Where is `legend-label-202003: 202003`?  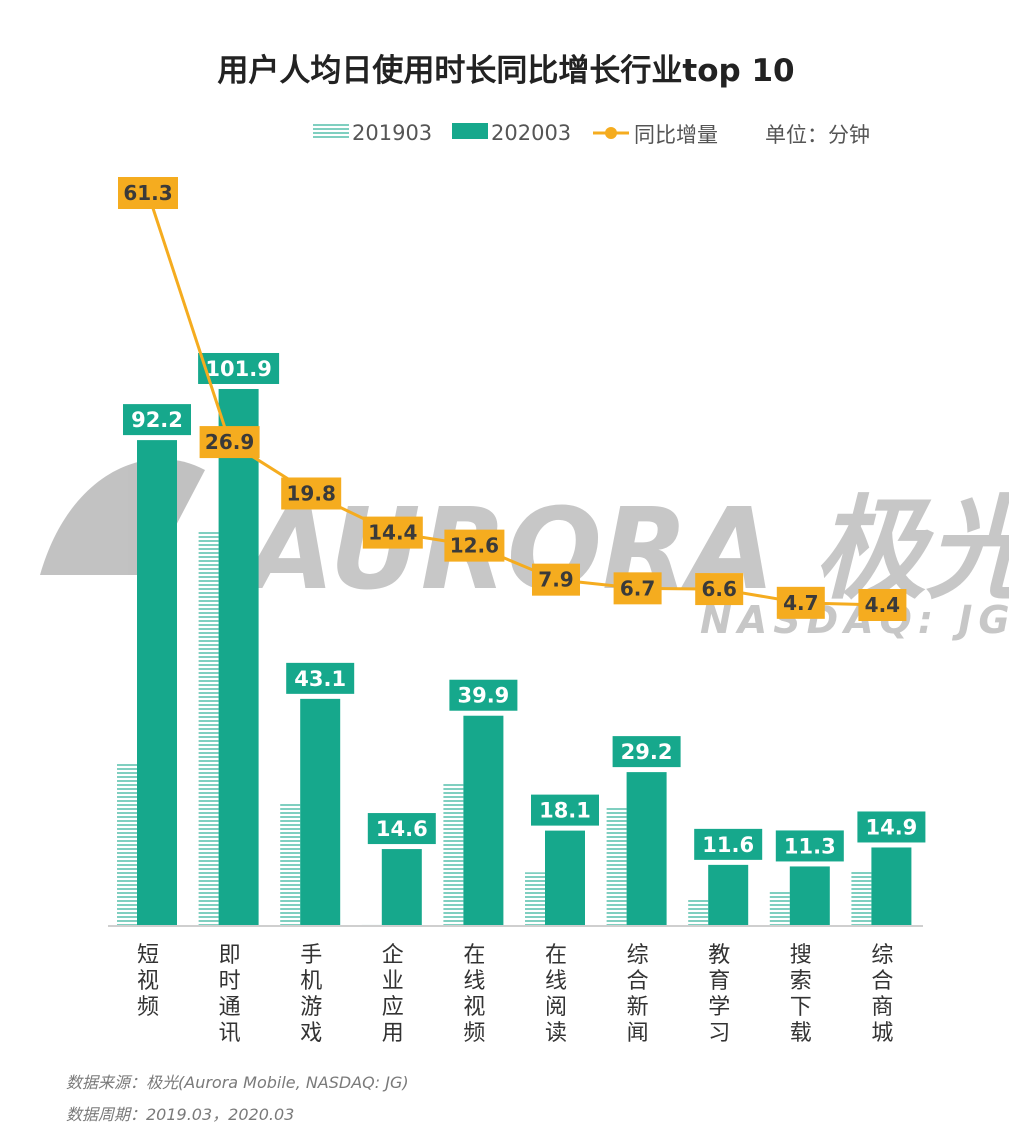 legend-label-202003: 202003 is located at coordinates (531, 133).